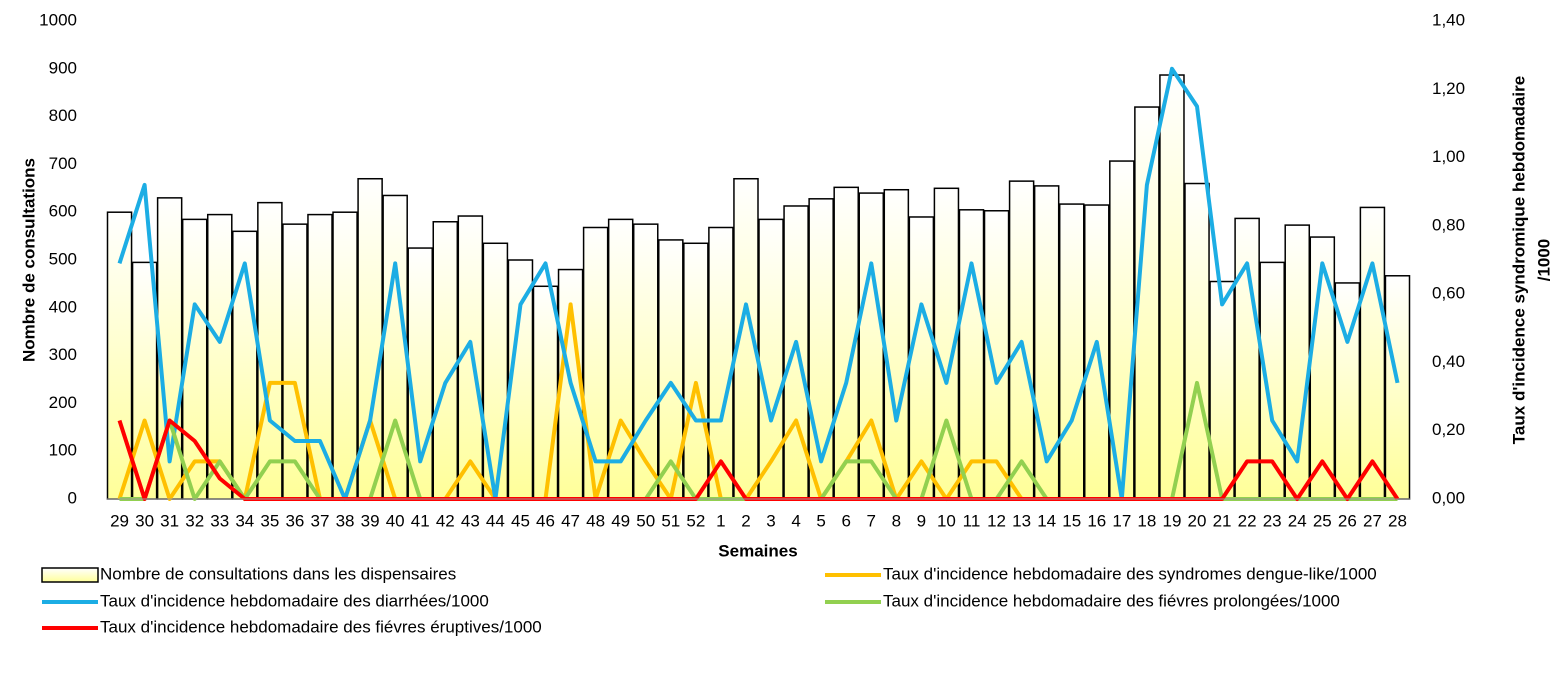 The height and width of the screenshot is (673, 1562). I want to click on x-tick-label: 39, so click(370, 520).